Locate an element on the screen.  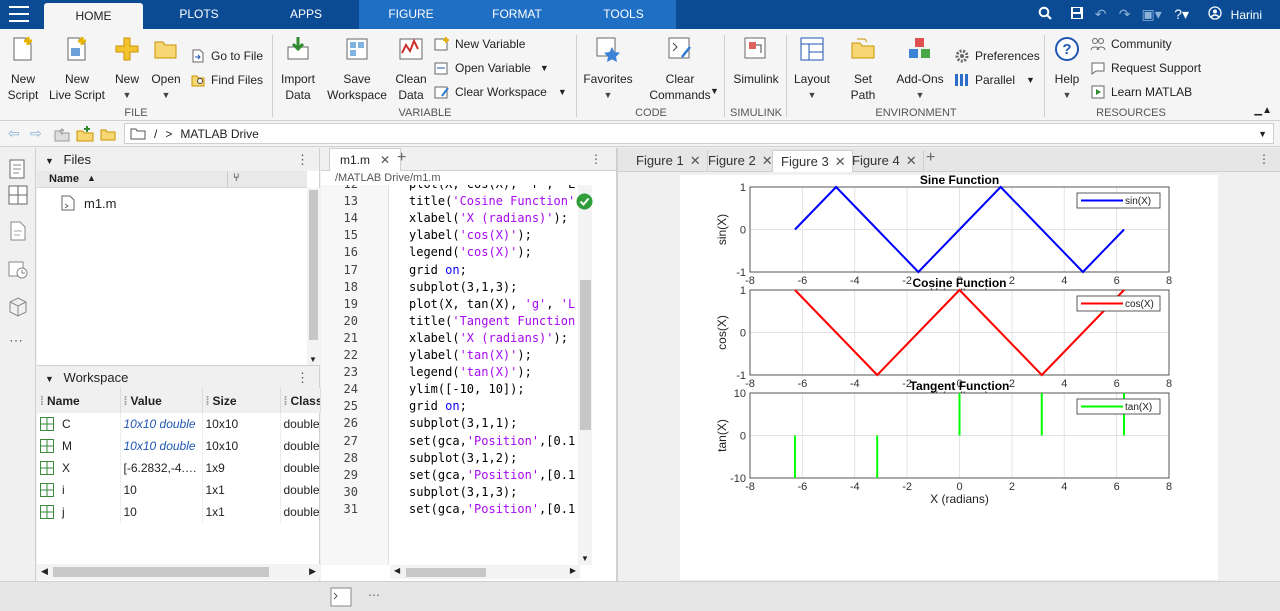
new-button: New ▼ is located at coordinates (127, 69).